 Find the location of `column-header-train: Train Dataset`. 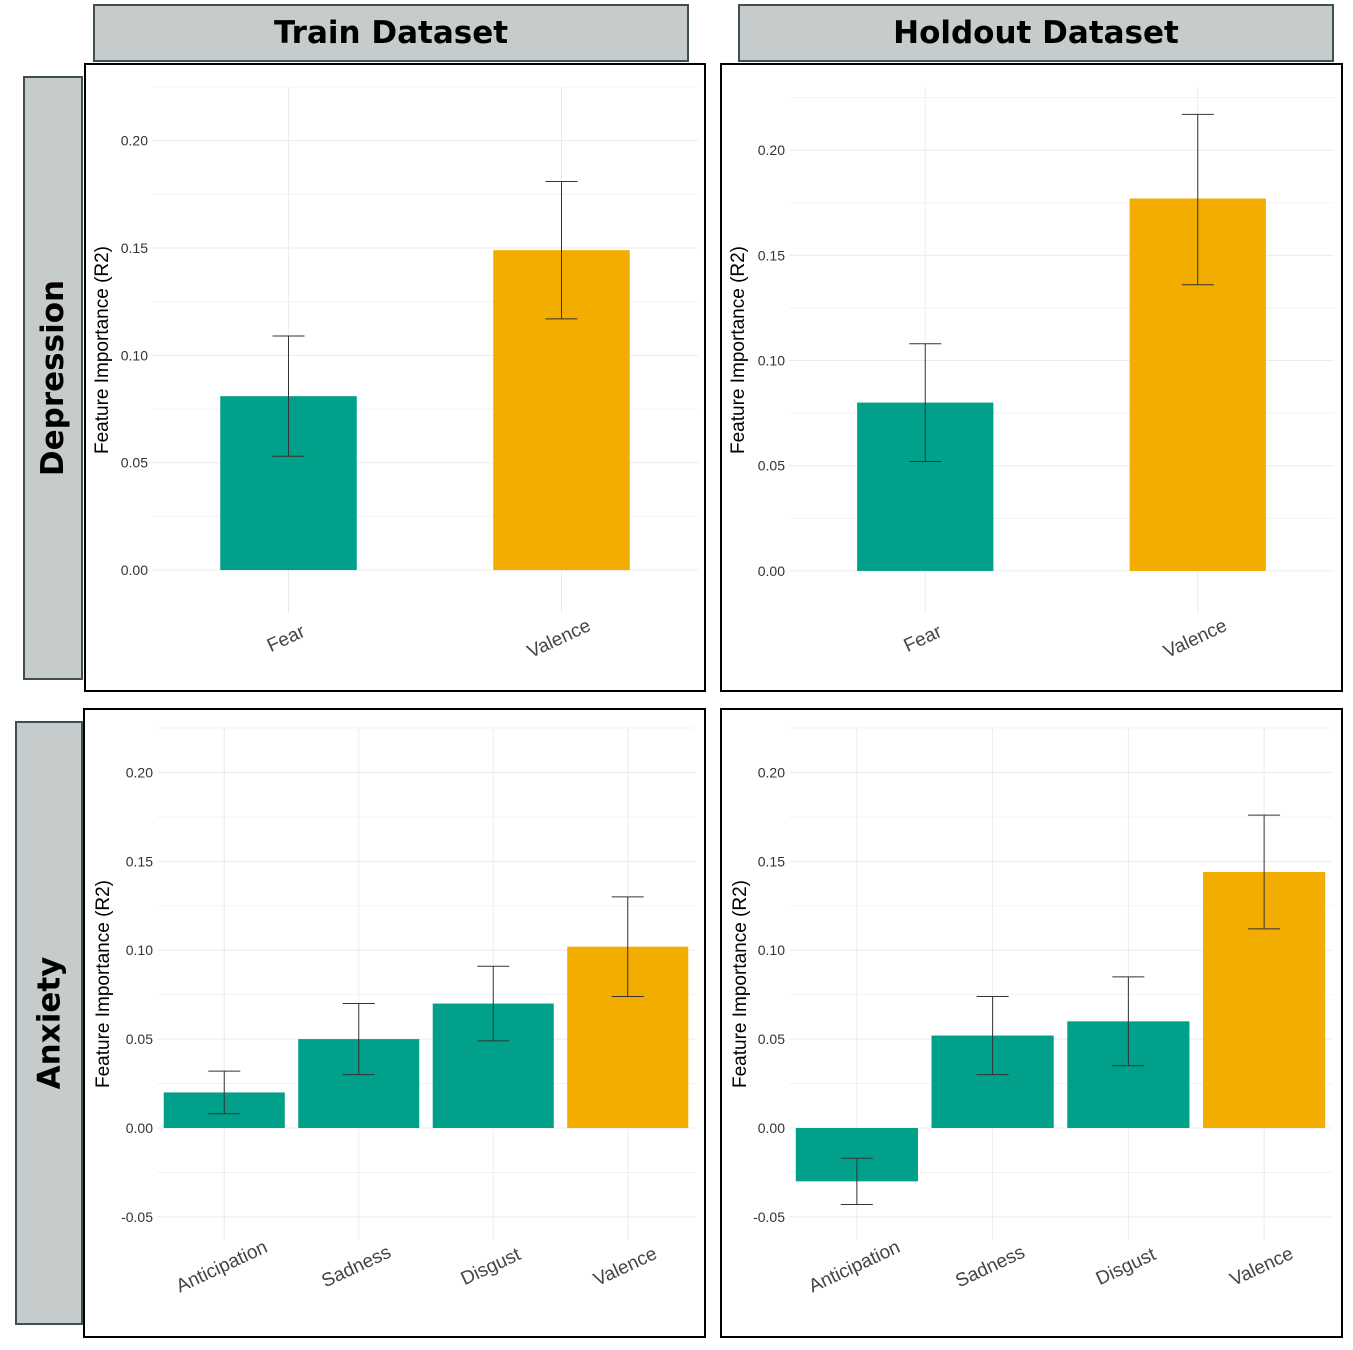

column-header-train: Train Dataset is located at coordinates (391, 33).